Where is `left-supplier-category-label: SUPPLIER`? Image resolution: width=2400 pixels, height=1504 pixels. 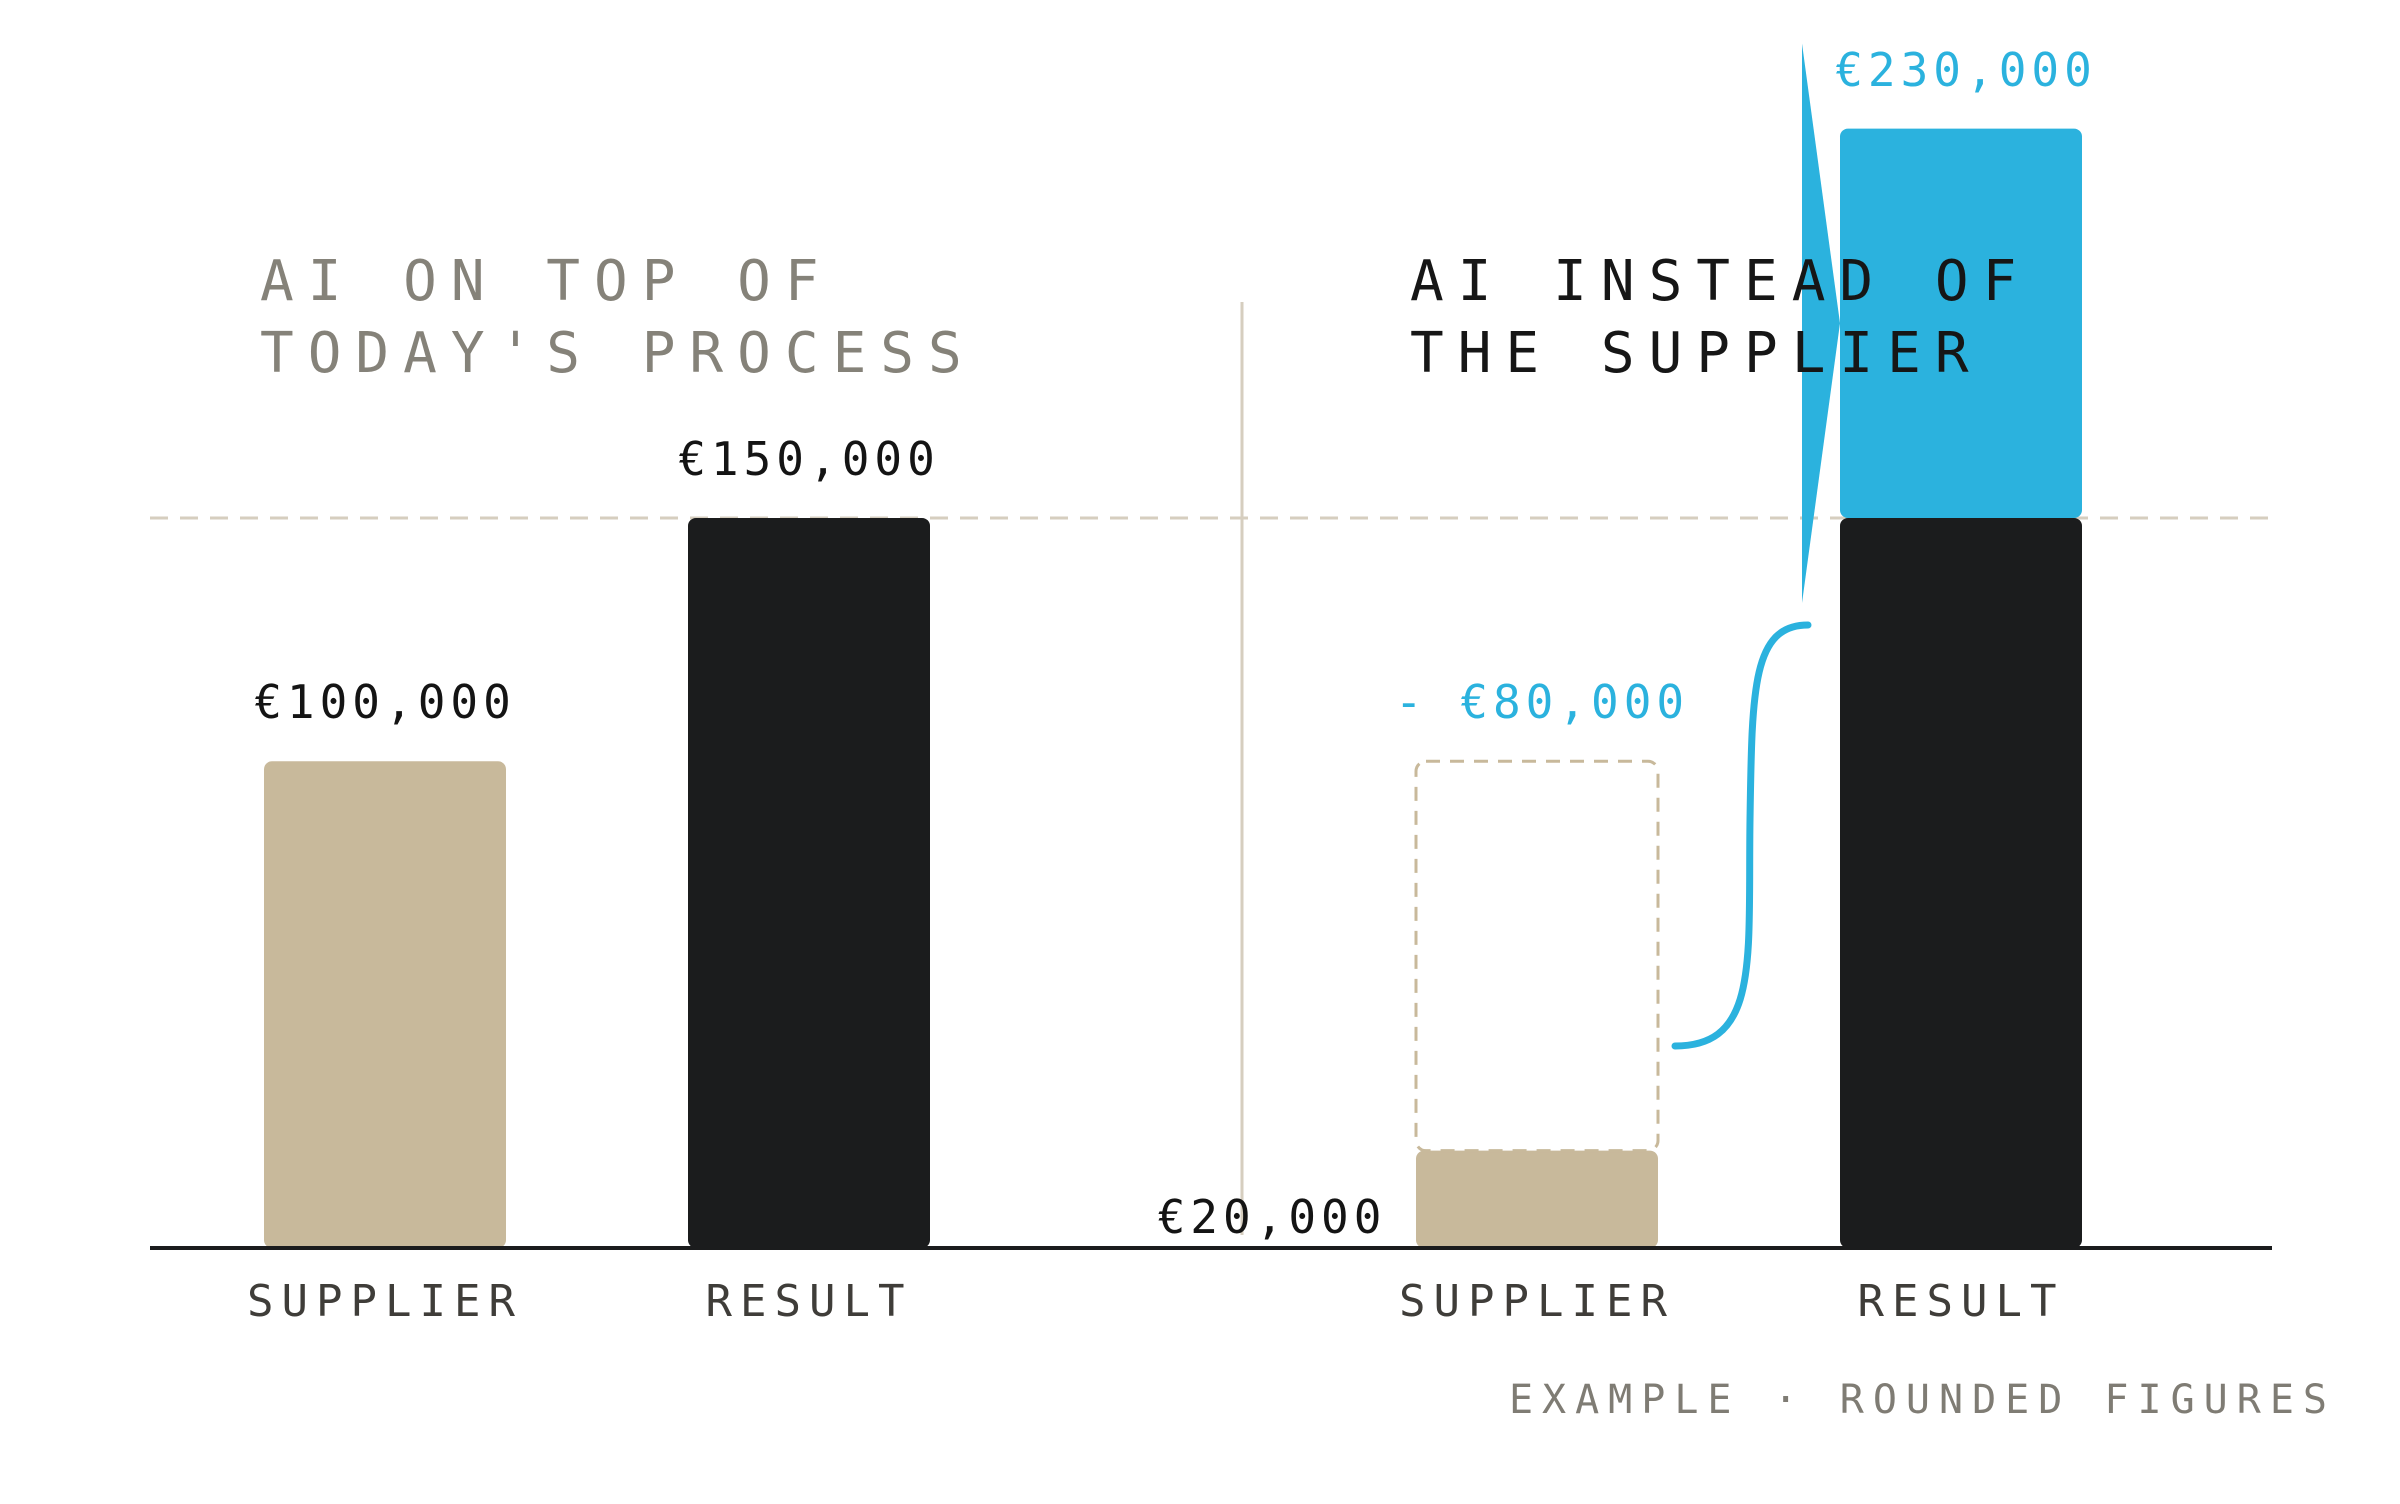 left-supplier-category-label: SUPPLIER is located at coordinates (385, 1301).